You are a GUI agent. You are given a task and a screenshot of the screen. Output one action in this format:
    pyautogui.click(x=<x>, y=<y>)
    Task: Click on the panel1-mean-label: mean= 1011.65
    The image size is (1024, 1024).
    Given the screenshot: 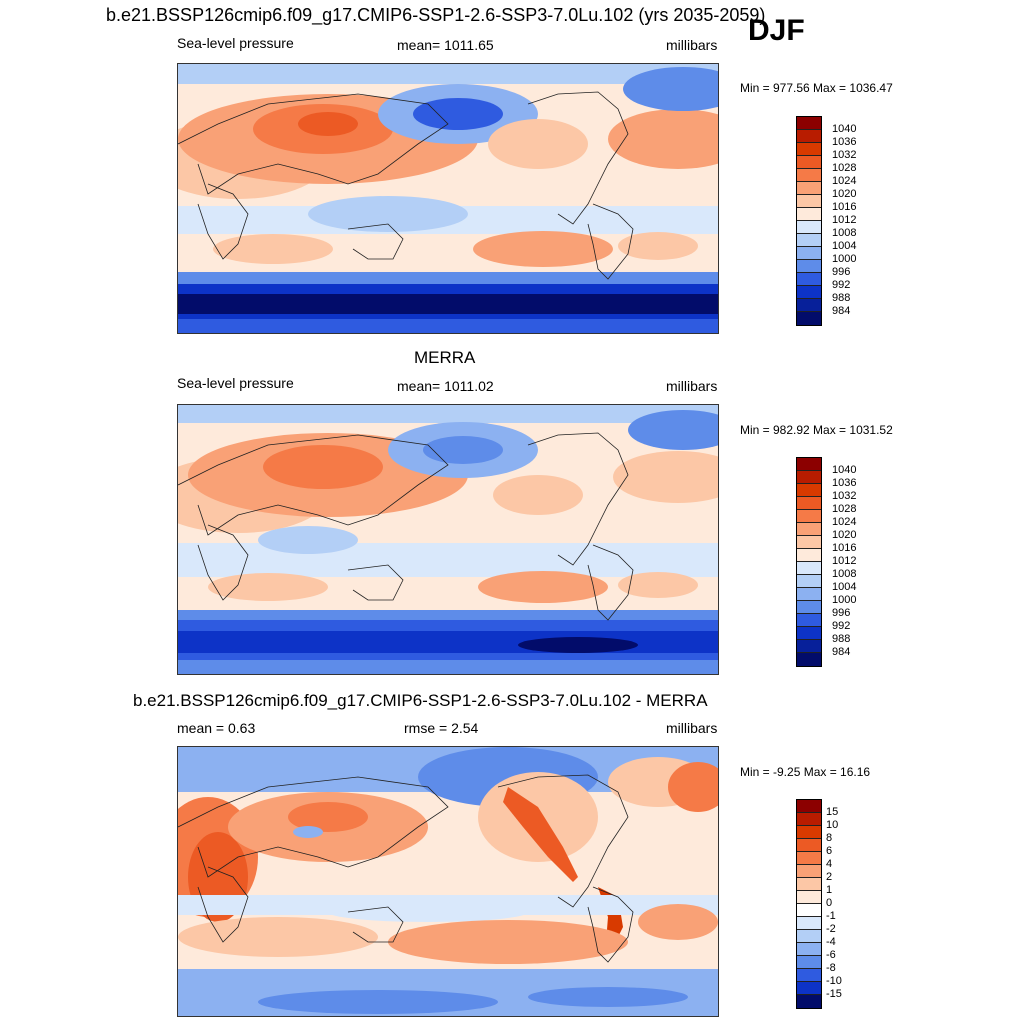 What is the action you would take?
    pyautogui.click(x=445, y=45)
    